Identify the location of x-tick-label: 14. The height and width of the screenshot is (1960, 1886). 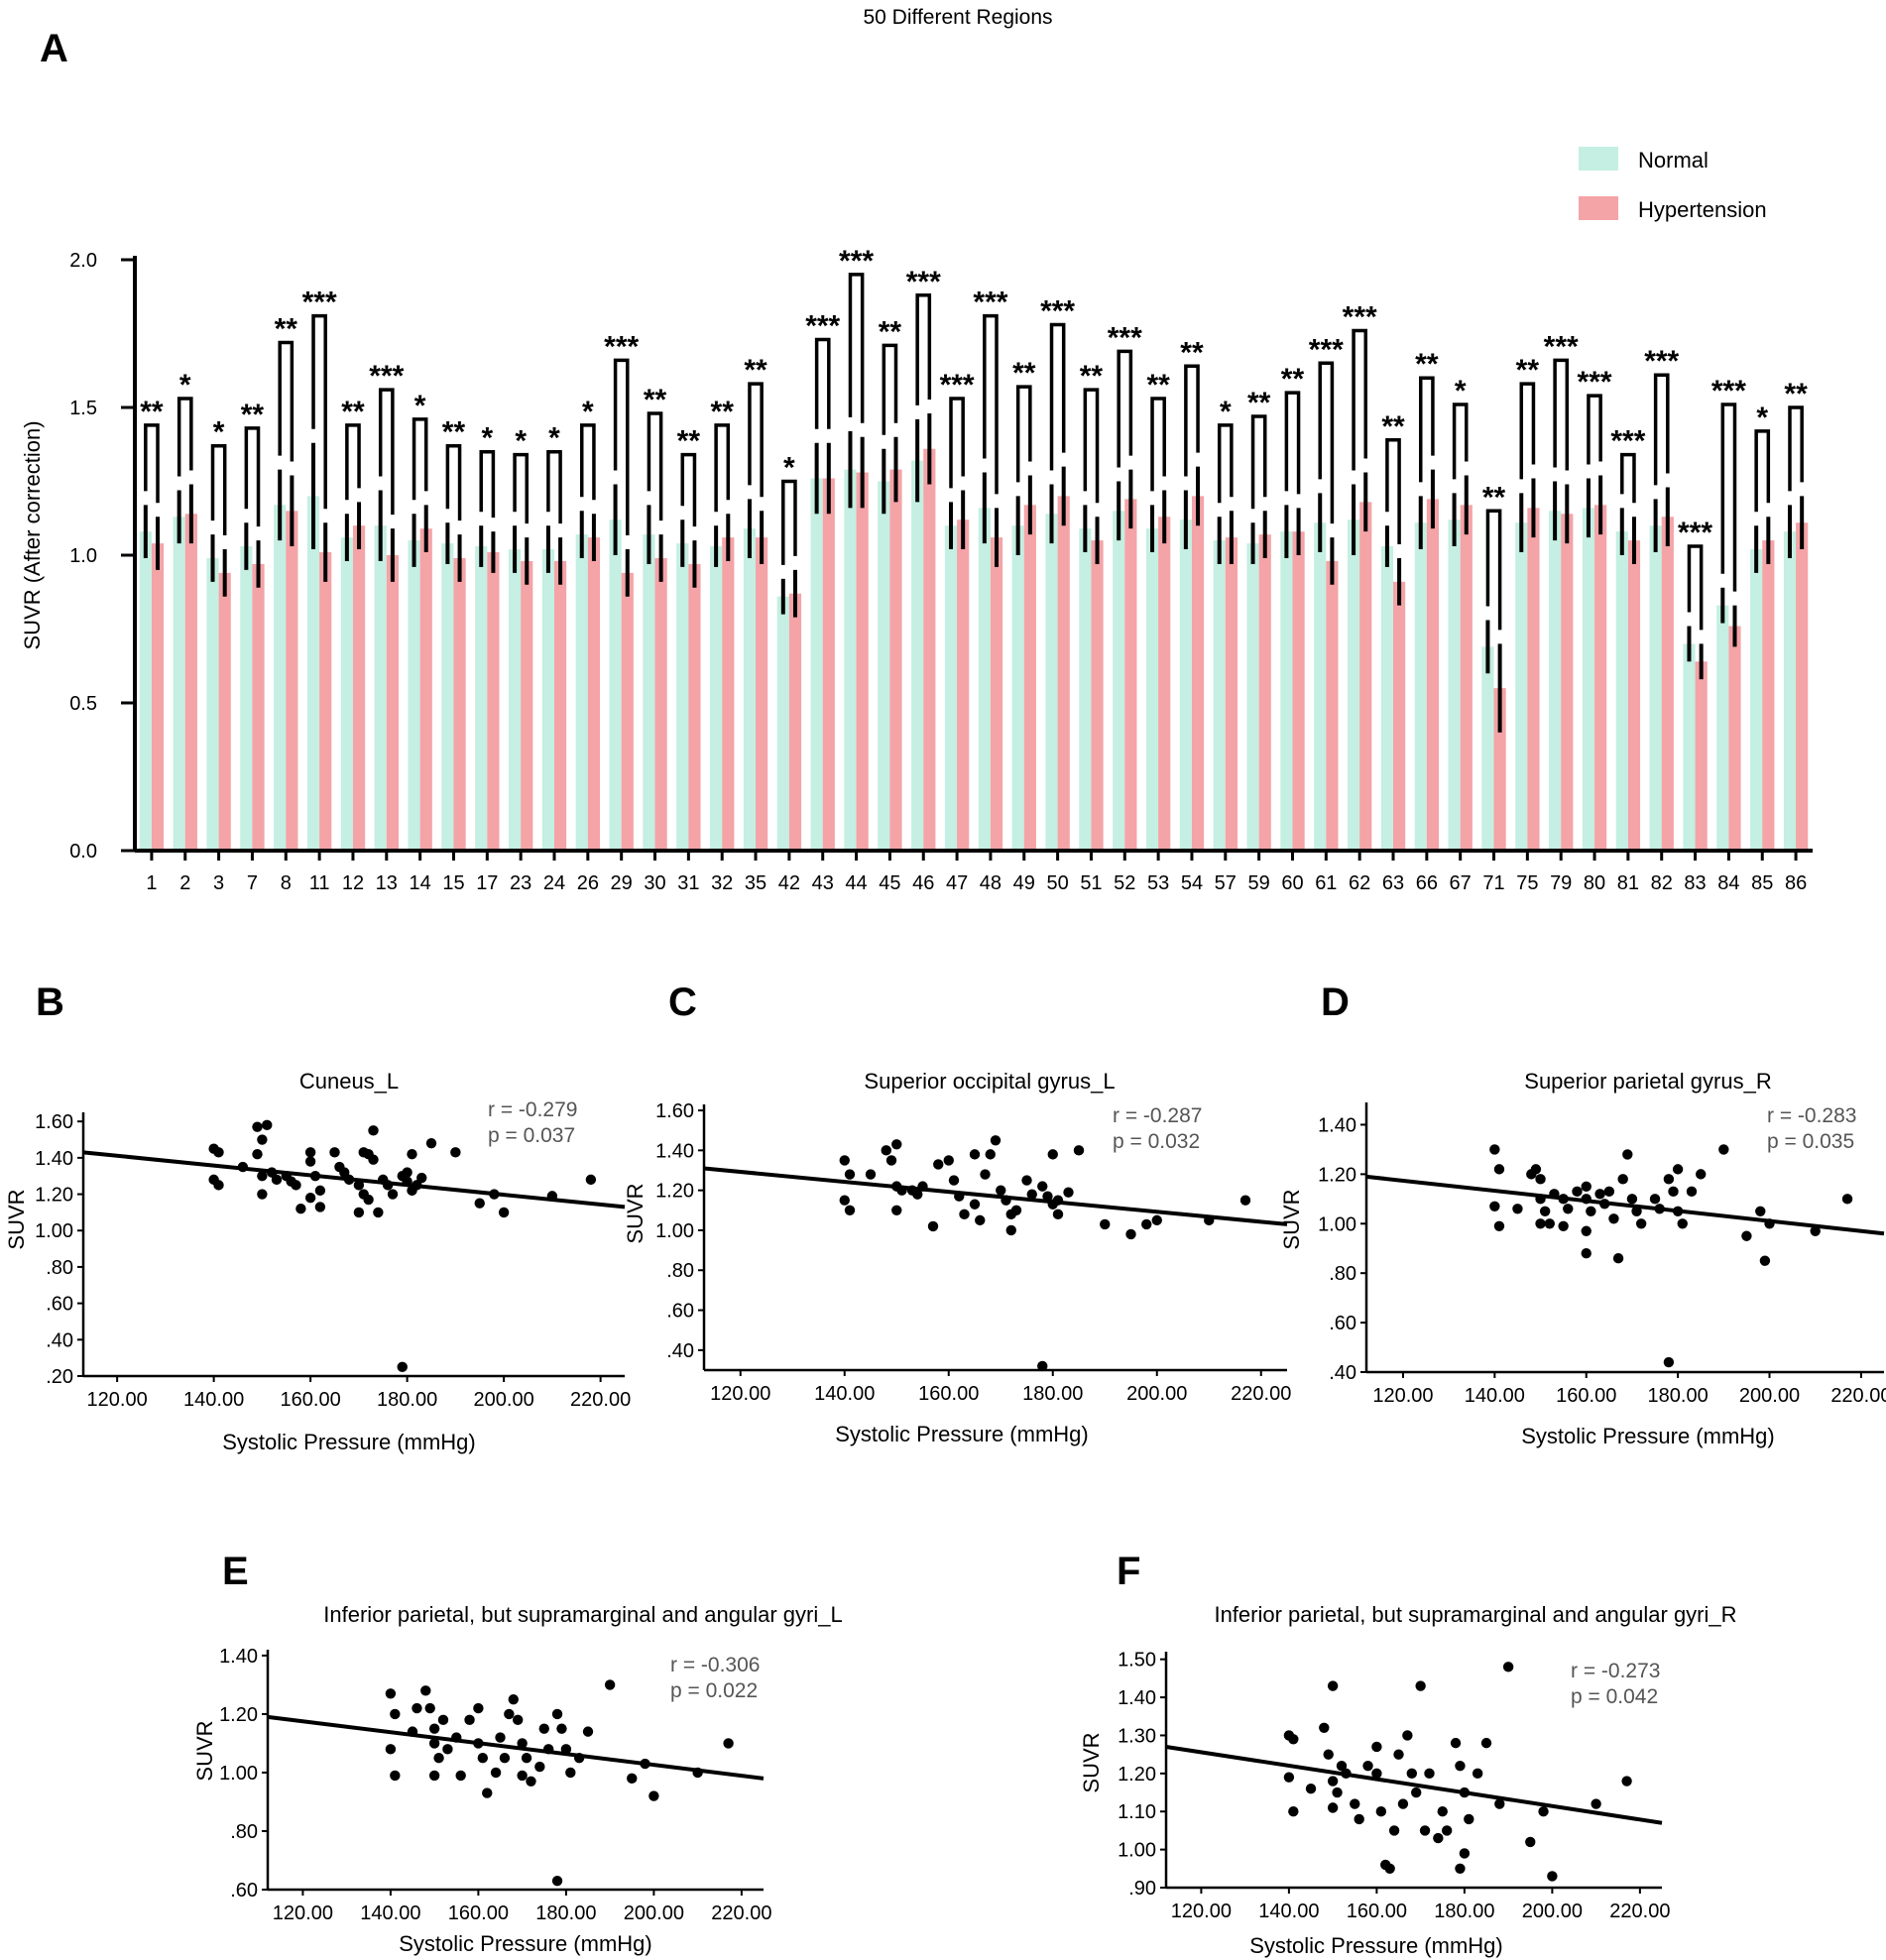
(421, 883).